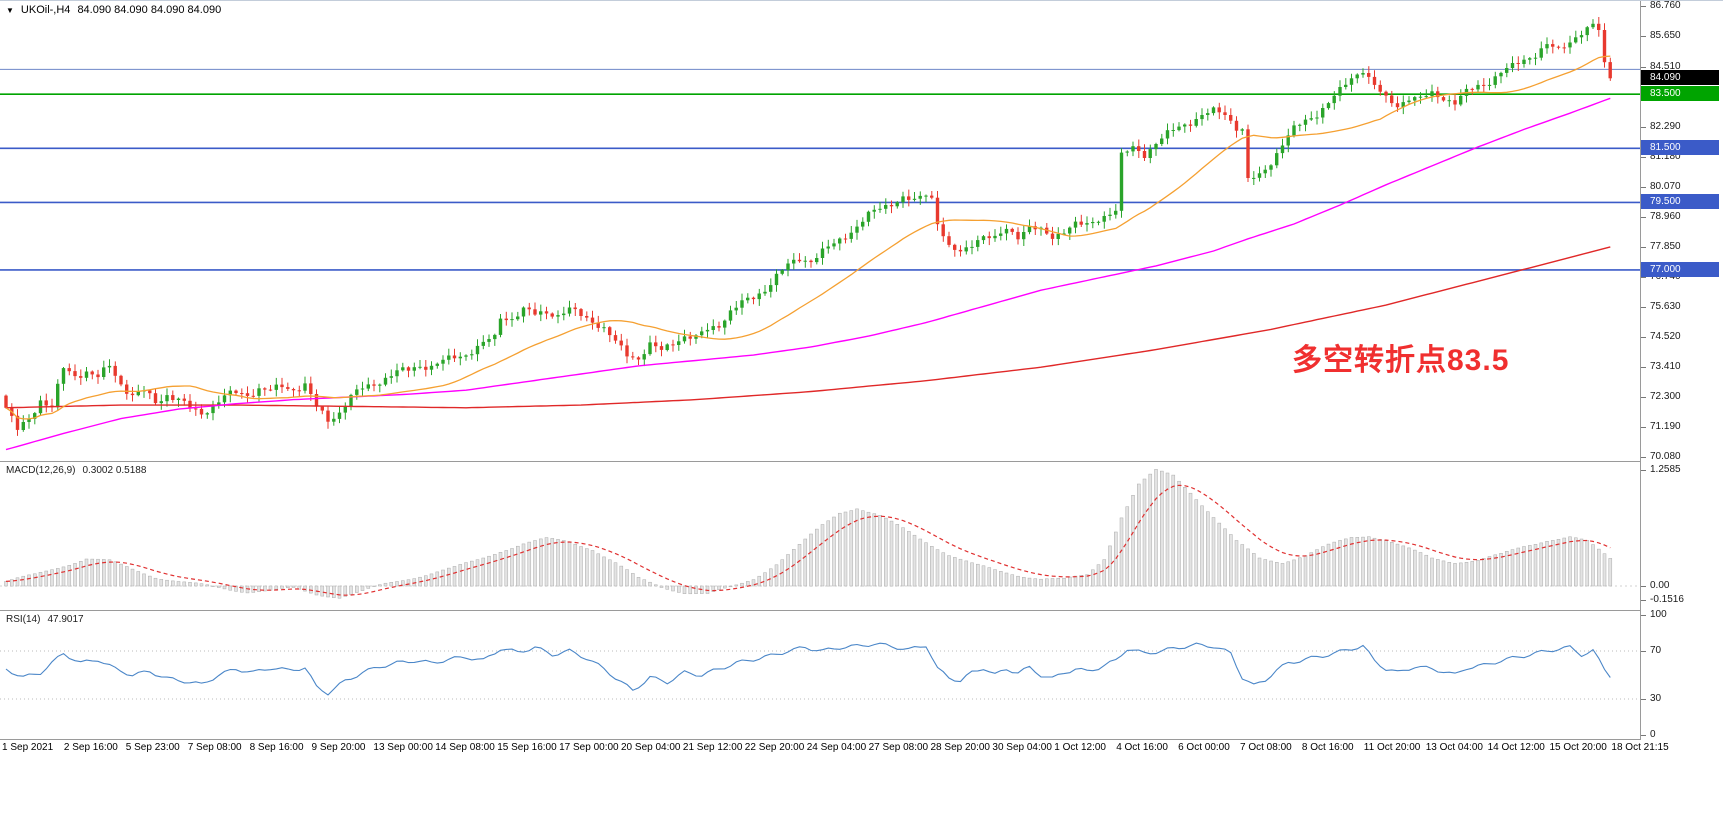 This screenshot has height=838, width=1723. Describe the element at coordinates (1667, 599) in the screenshot. I see `scale-tick-label: -0.1516` at that location.